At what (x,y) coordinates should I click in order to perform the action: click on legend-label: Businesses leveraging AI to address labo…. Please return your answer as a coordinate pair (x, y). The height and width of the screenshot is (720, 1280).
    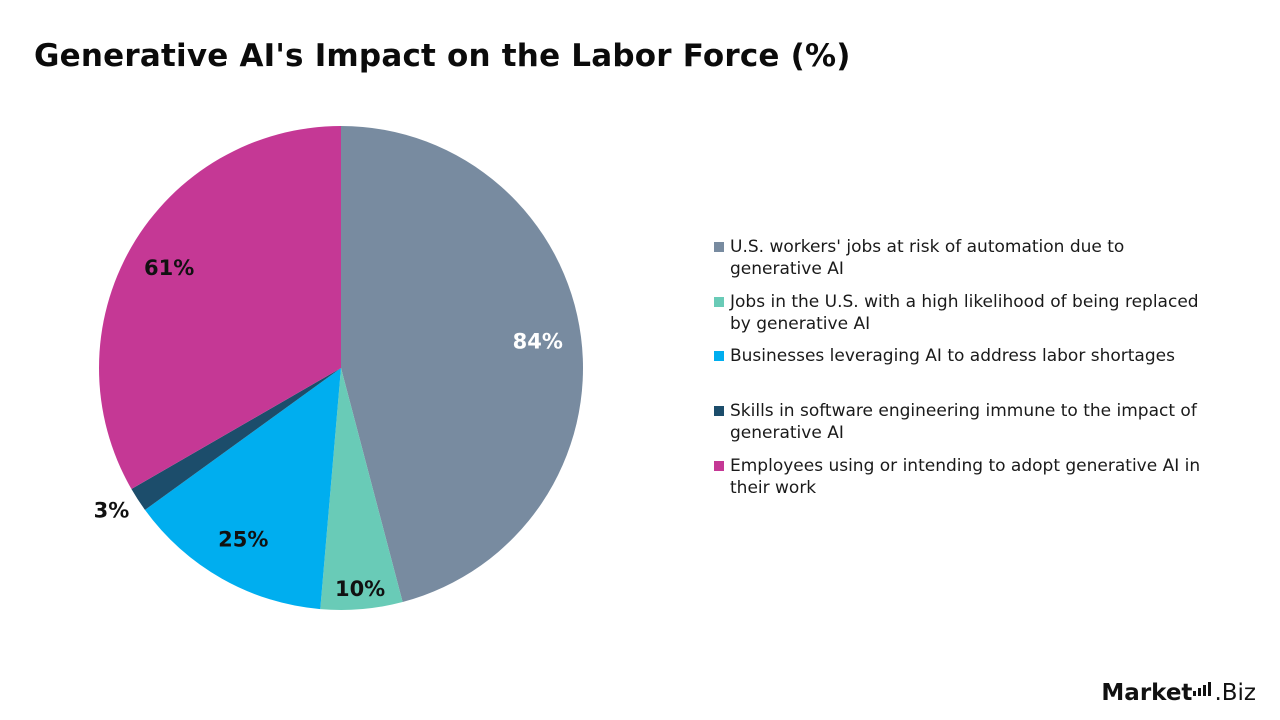
    Looking at the image, I should click on (952, 356).